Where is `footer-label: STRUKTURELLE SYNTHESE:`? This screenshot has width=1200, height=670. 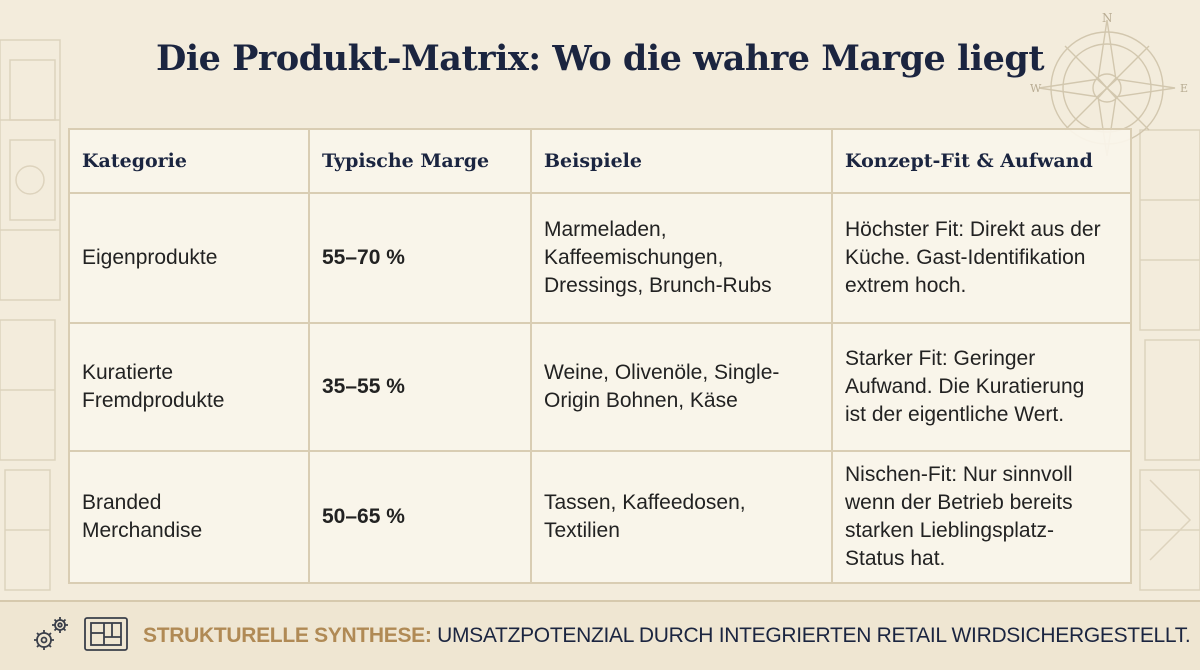
footer-label: STRUKTURELLE SYNTHESE: is located at coordinates (287, 635).